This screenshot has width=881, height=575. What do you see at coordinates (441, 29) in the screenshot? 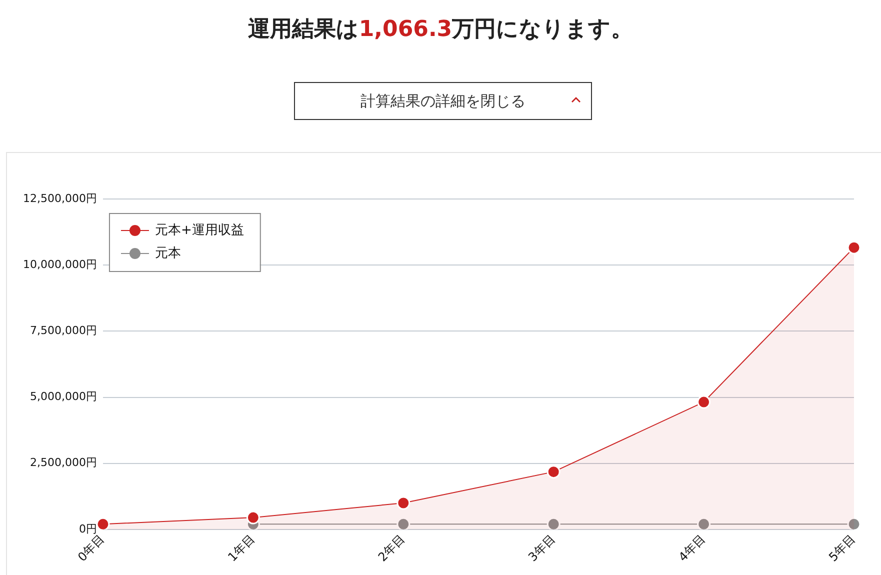
I see `chart-title: 運用結果は1,066.3万円になります。` at bounding box center [441, 29].